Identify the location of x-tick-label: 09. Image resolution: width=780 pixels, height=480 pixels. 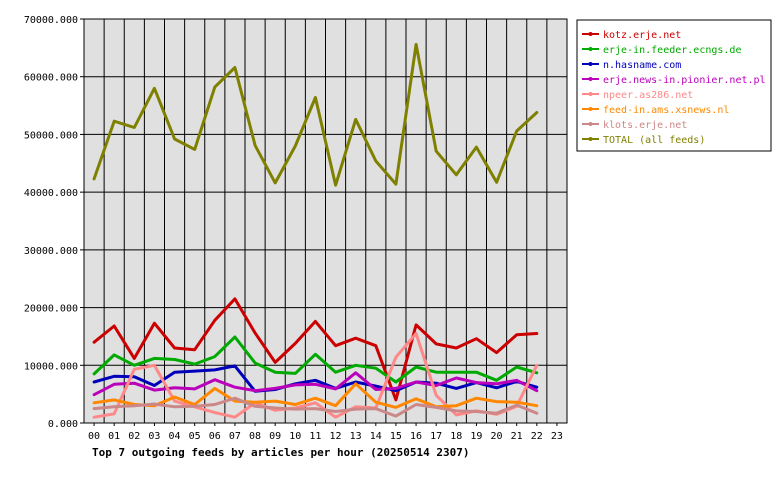
(275, 436).